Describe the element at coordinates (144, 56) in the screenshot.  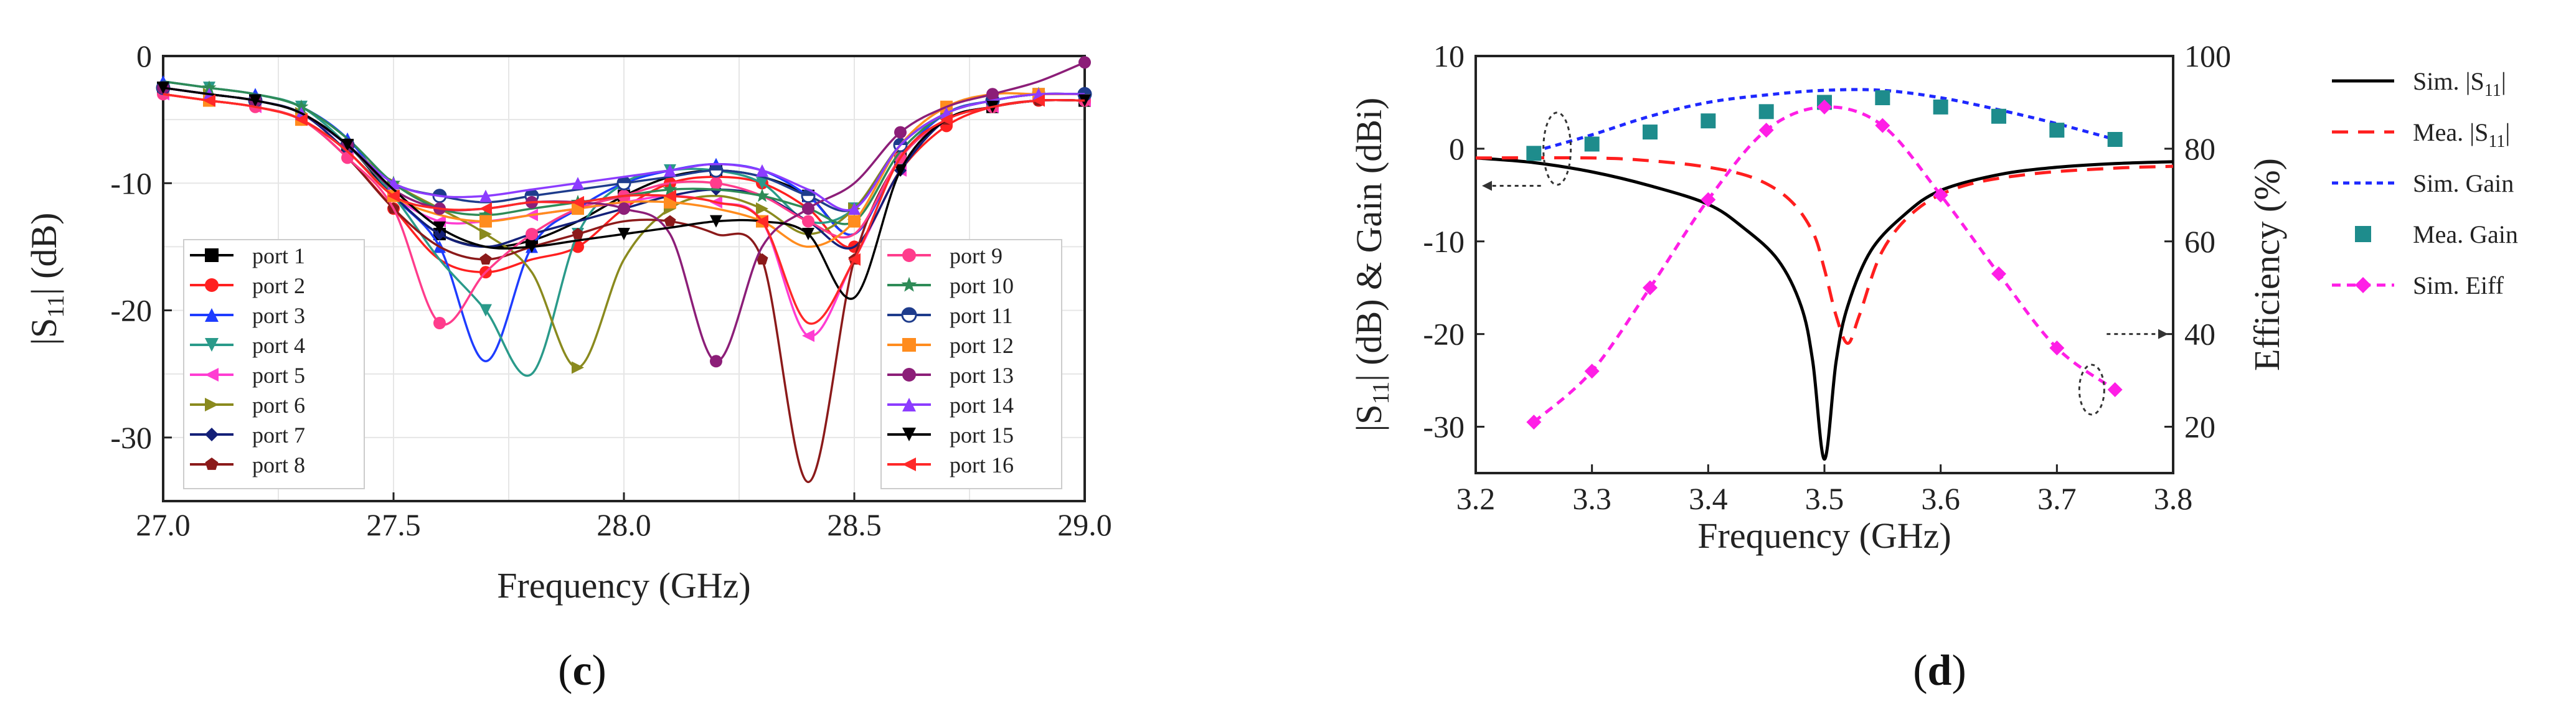
I see `c-y-tick-label: 0` at that location.